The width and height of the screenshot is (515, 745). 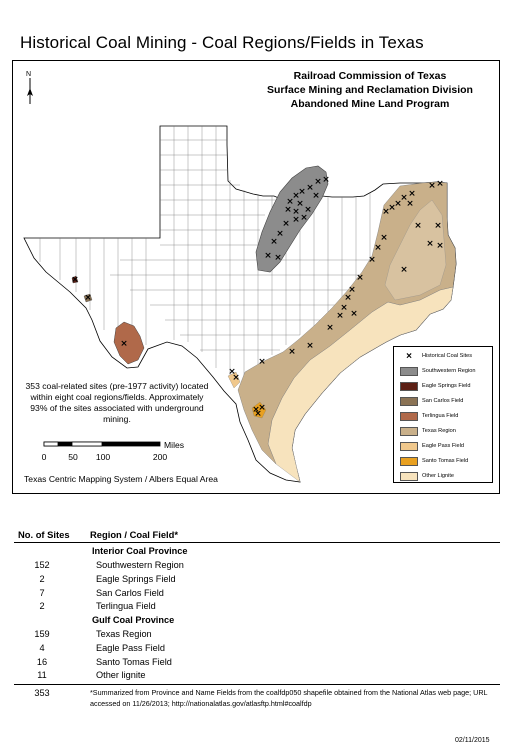 I want to click on map-date: 02/11/2015, so click(x=472, y=740).